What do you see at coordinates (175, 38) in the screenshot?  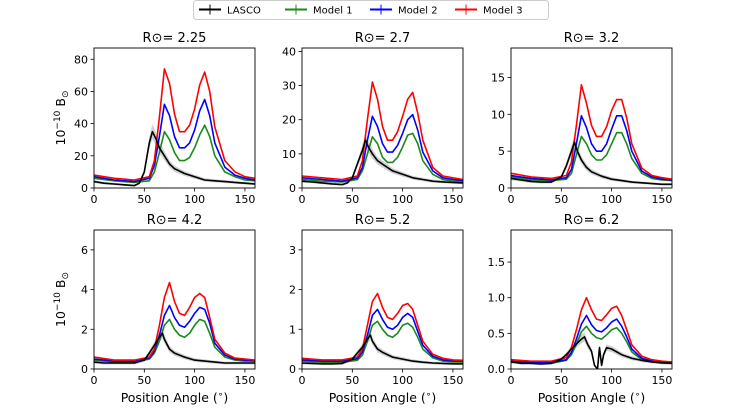 I see `panel-title: R⊙= 2.25` at bounding box center [175, 38].